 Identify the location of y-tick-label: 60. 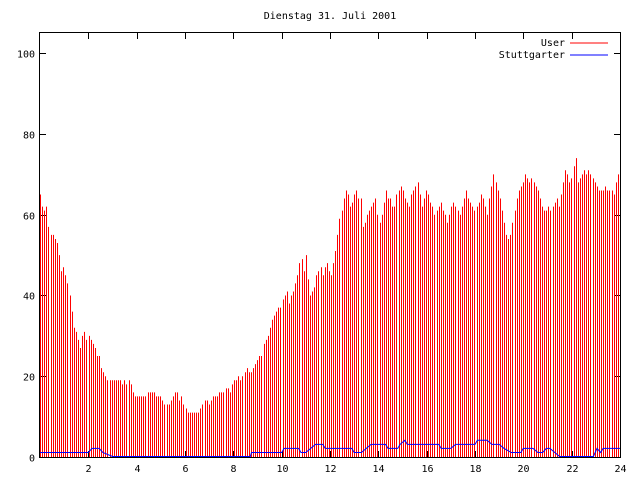
(29, 217).